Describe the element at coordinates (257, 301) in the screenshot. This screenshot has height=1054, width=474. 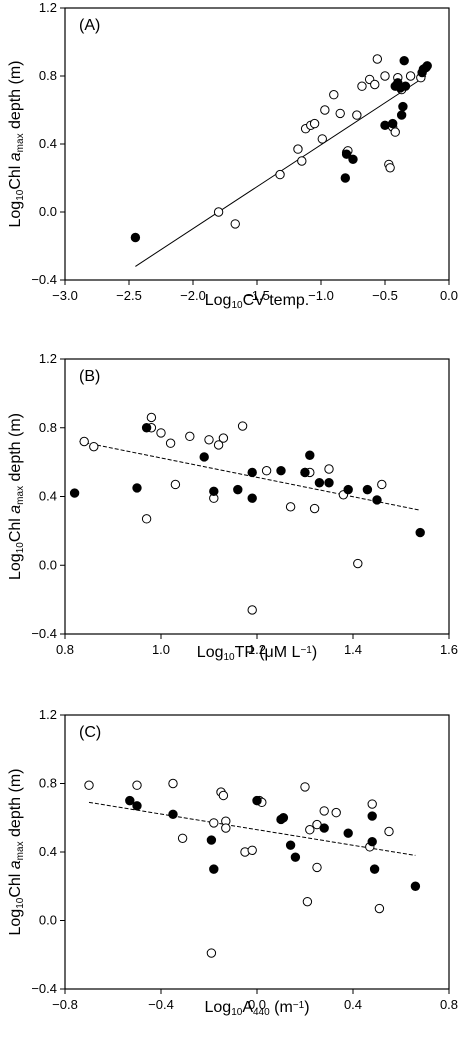
I see `x-axis-title: Log10CV temp.` at that location.